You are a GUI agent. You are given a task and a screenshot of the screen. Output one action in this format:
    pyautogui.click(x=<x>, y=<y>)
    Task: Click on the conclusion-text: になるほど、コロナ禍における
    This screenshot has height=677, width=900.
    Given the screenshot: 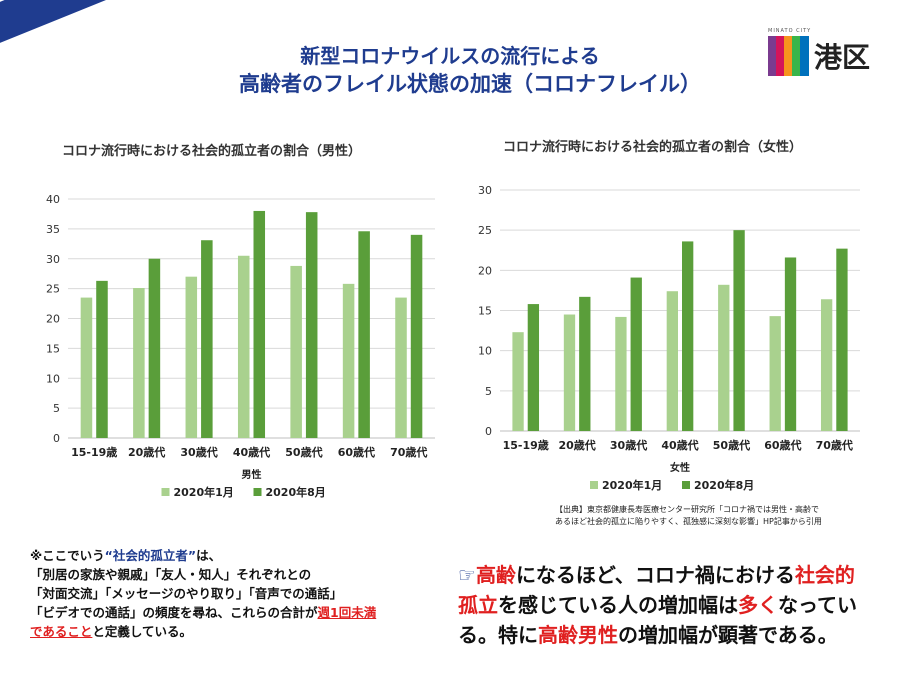 What is the action you would take?
    pyautogui.click(x=655, y=575)
    